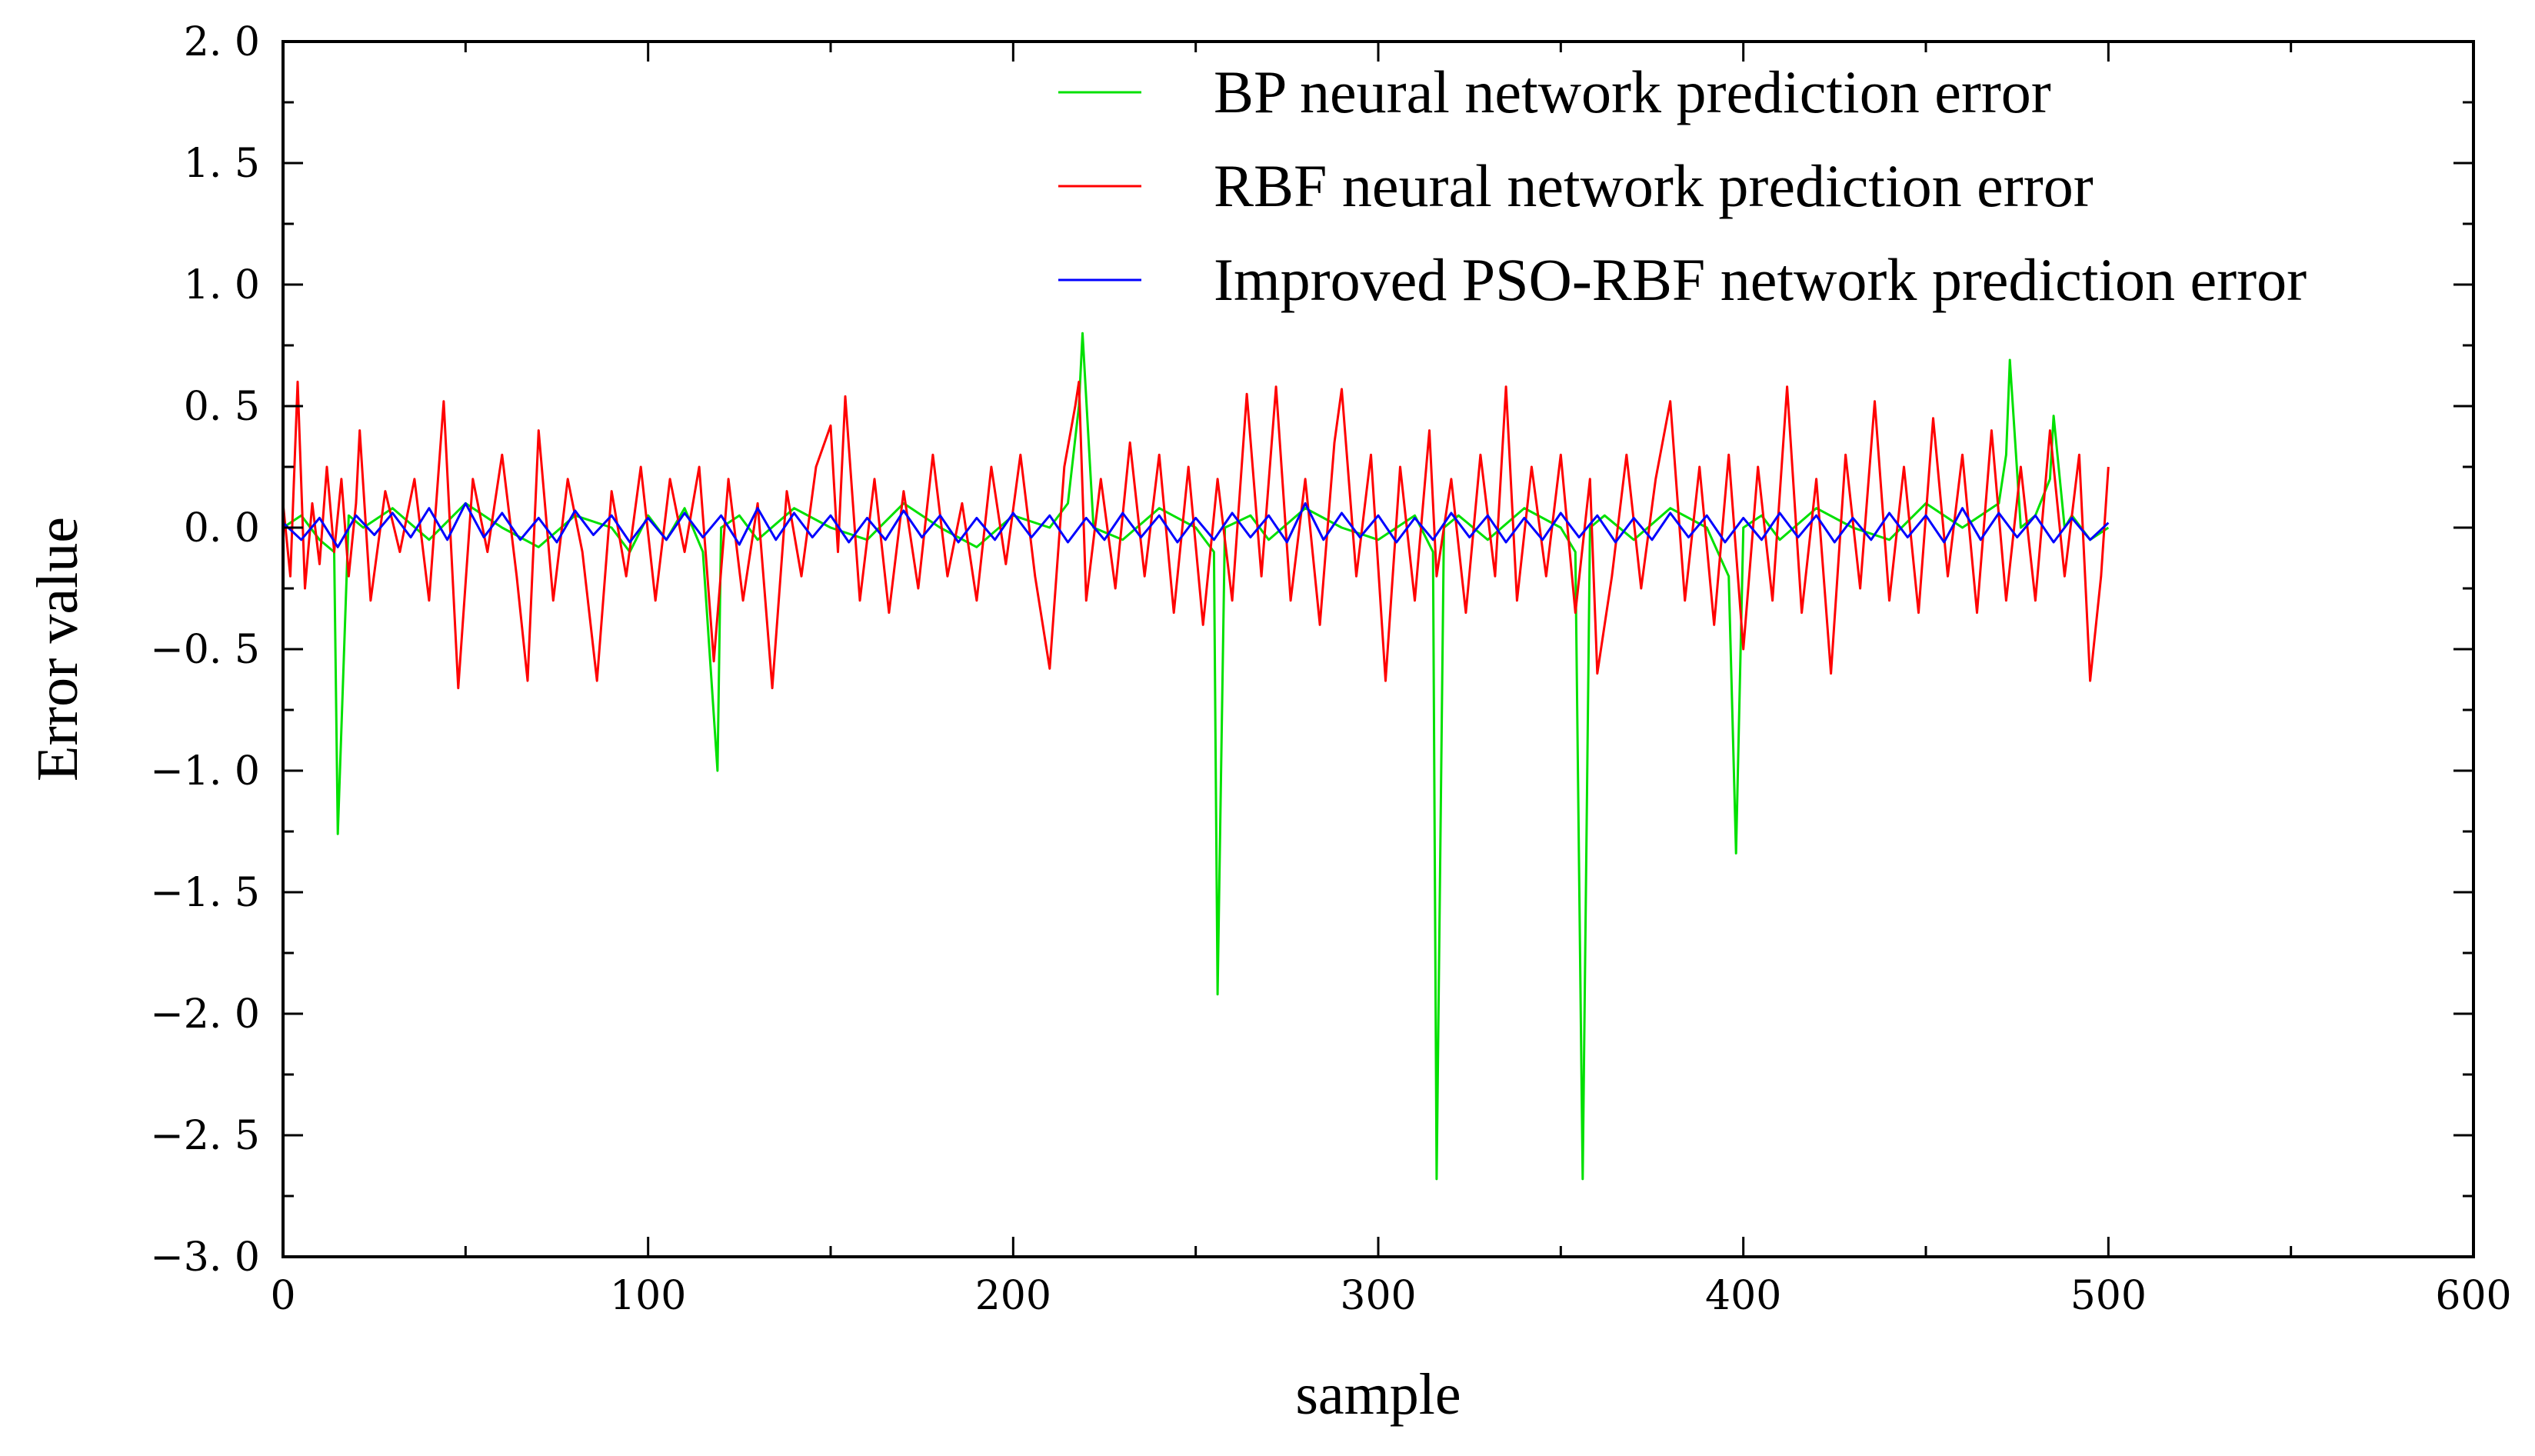 Image resolution: width=2535 pixels, height=1456 pixels. What do you see at coordinates (205, 771) in the screenshot?
I see `y-tick-label: −1. 0` at bounding box center [205, 771].